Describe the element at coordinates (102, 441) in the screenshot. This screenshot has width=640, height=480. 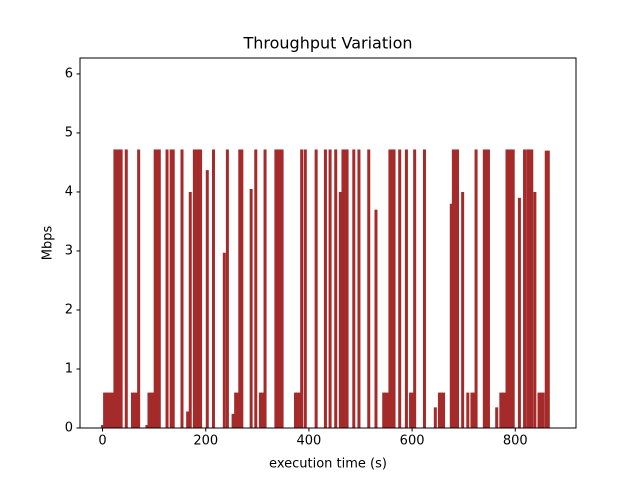
I see `x-tick-label: 0` at that location.